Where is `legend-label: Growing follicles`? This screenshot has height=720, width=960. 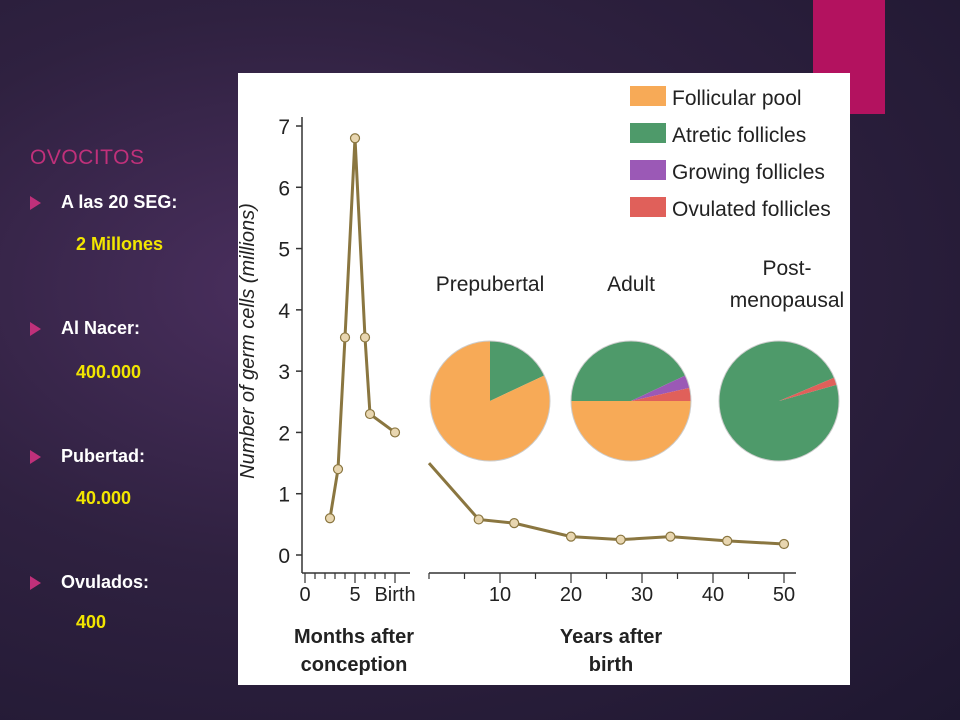 legend-label: Growing follicles is located at coordinates (748, 172).